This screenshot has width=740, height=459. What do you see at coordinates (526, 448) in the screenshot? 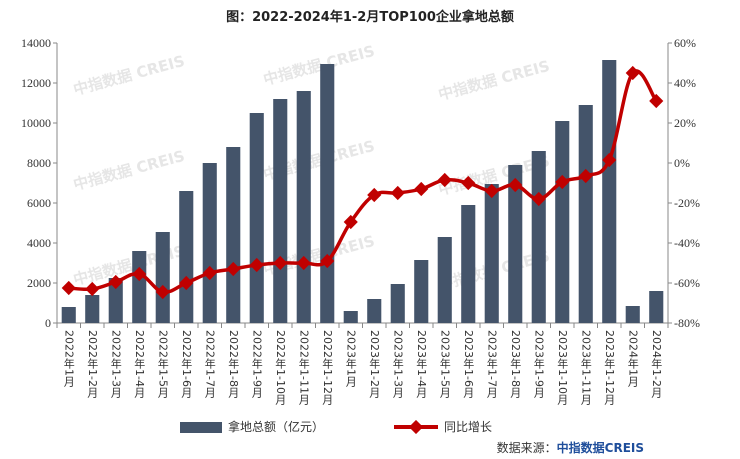
I see `source-label: 数据来源：` at bounding box center [526, 448].